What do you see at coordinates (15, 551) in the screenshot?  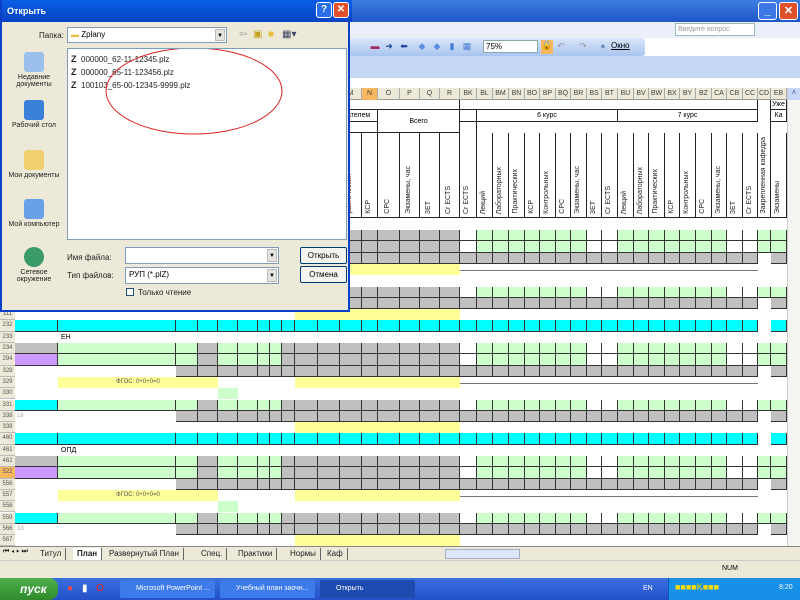 I see `tab-nav-arrows-icon: ⏮ ◂ ▸ ⏭` at bounding box center [15, 551].